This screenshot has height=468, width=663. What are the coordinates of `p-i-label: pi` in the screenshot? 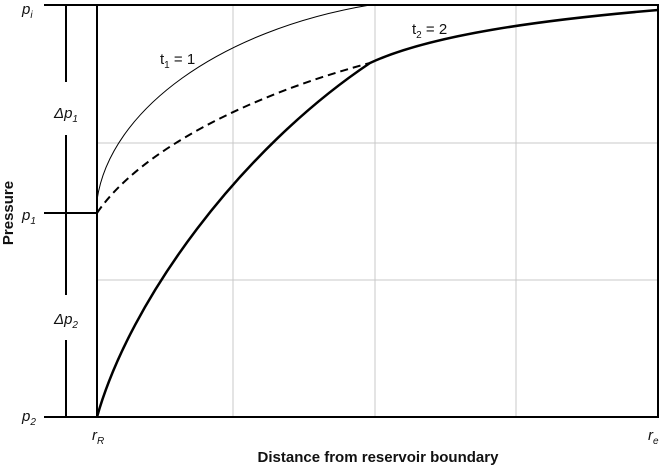 It's located at (27, 11).